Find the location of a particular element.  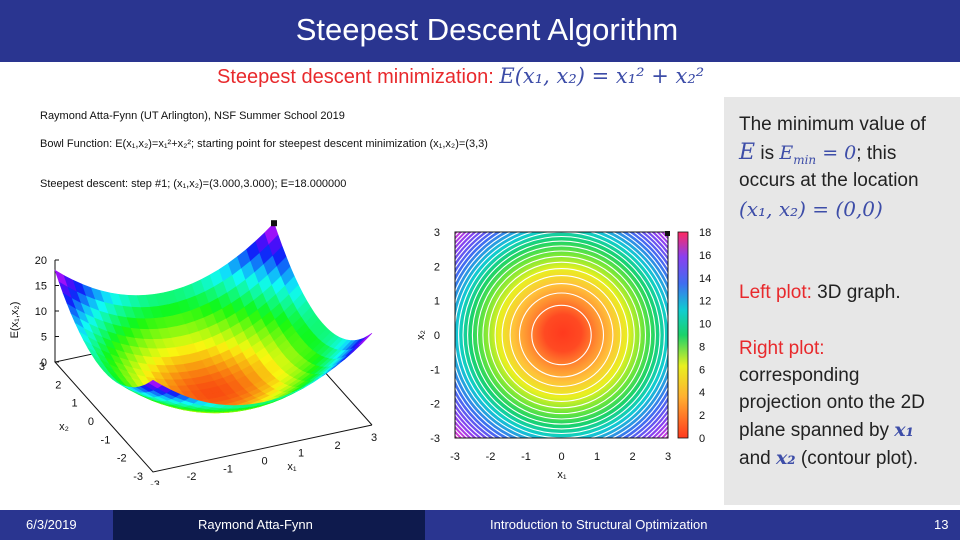

contour-x-axis-label: x₁ is located at coordinates (562, 475).